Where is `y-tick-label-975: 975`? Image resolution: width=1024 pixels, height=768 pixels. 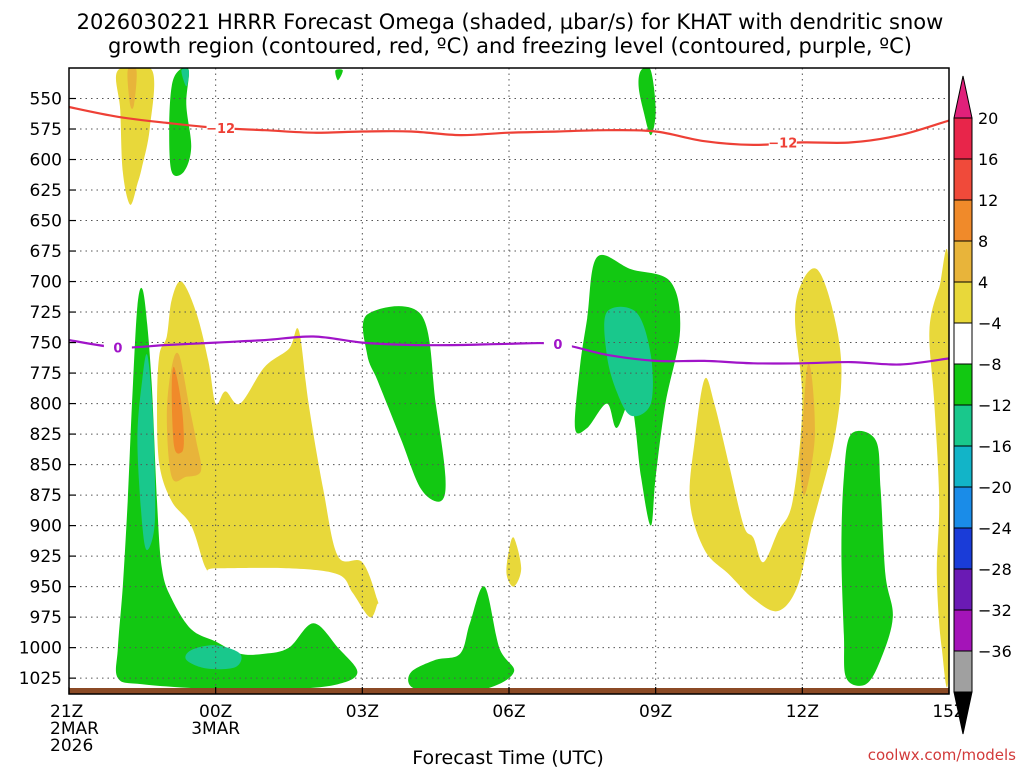 y-tick-label-975: 975 is located at coordinates (46, 618).